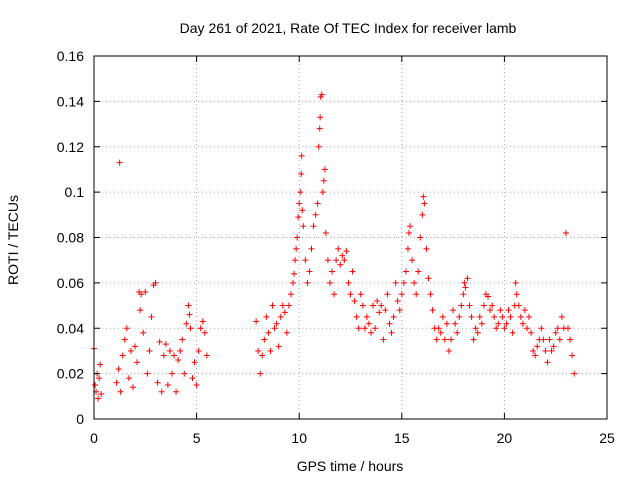  I want to click on y-tick-labels: 0 0.02 0.04 0.06 0.08 0.1 0.12 0.14 0.16, so click(70, 237).